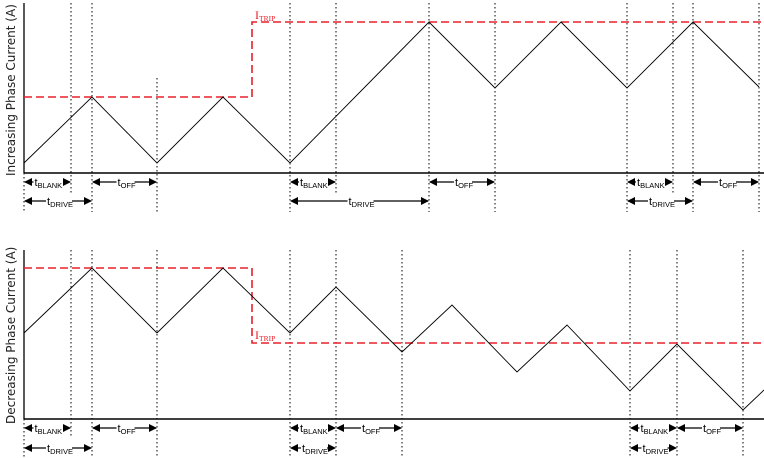  Describe the element at coordinates (265, 15) in the screenshot. I see `top-itrip-label: ITRIP` at that location.